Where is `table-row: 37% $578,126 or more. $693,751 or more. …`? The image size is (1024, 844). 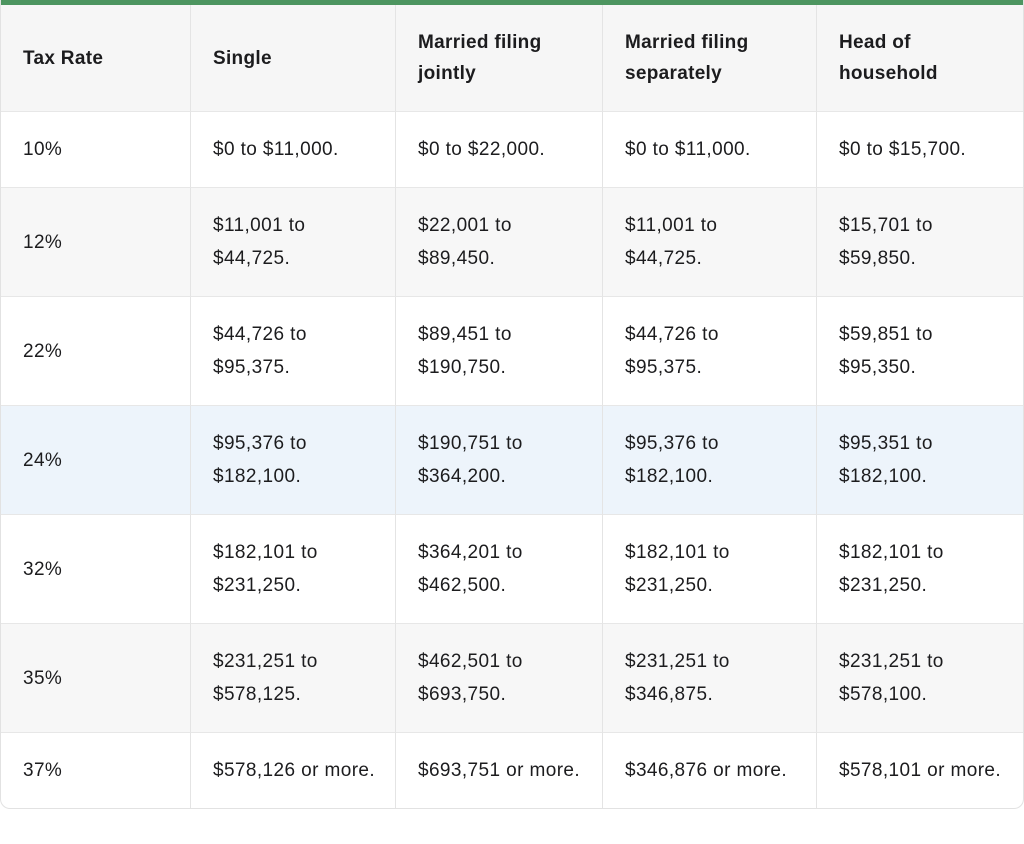
table-row: 37% $578,126 or more. $693,751 or more. … is located at coordinates (512, 770).